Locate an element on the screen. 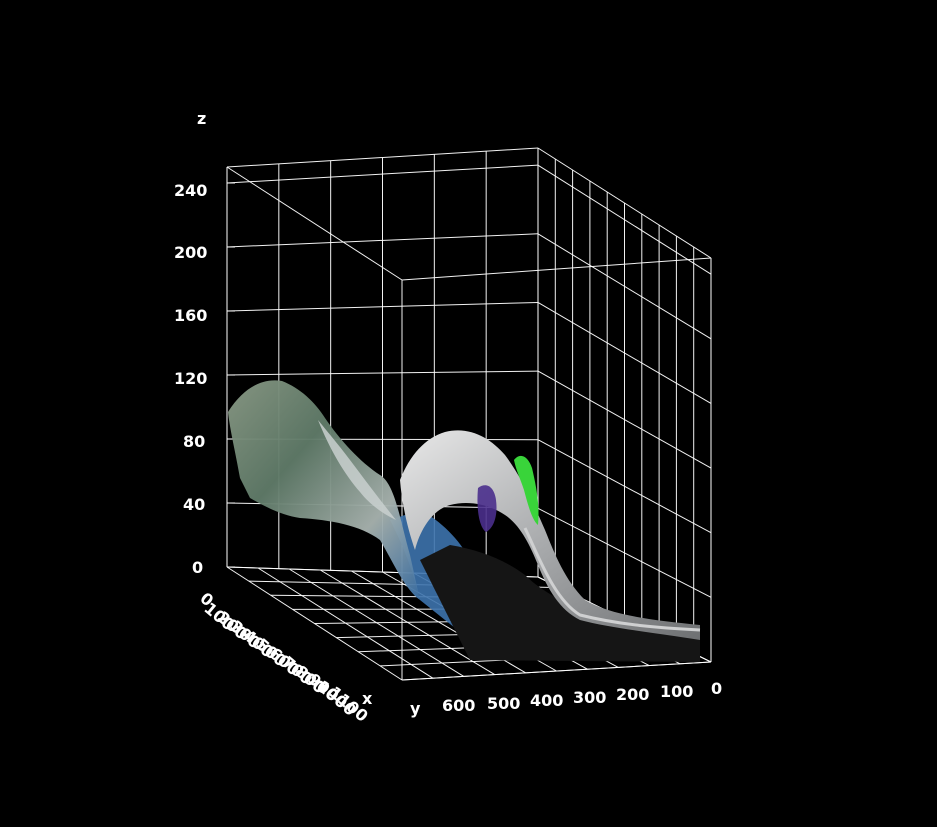 The height and width of the screenshot is (827, 937). z-tick-label: 40 is located at coordinates (194, 504).